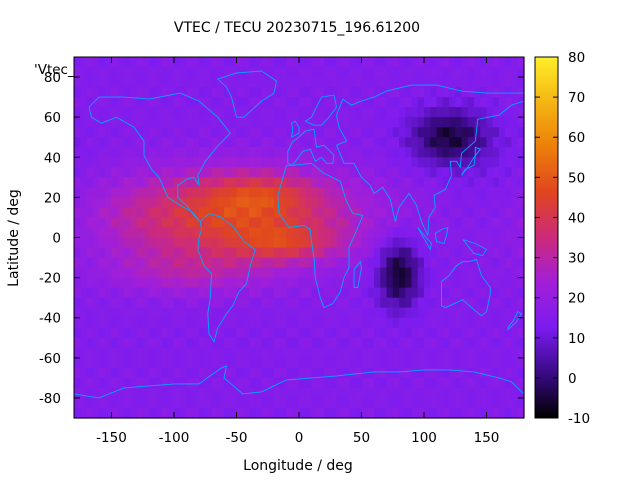 Image resolution: width=640 pixels, height=480 pixels. I want to click on coastline, so click(515, 321).